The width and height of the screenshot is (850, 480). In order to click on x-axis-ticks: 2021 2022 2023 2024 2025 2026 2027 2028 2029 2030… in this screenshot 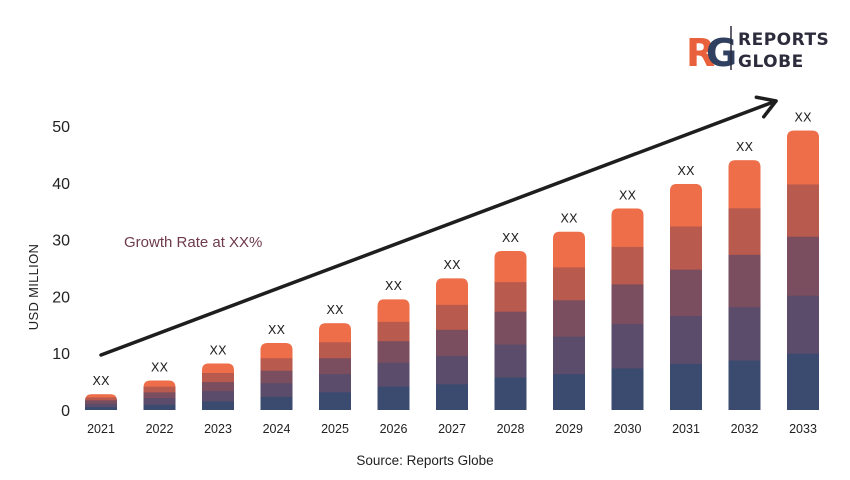, I will do `click(452, 429)`.